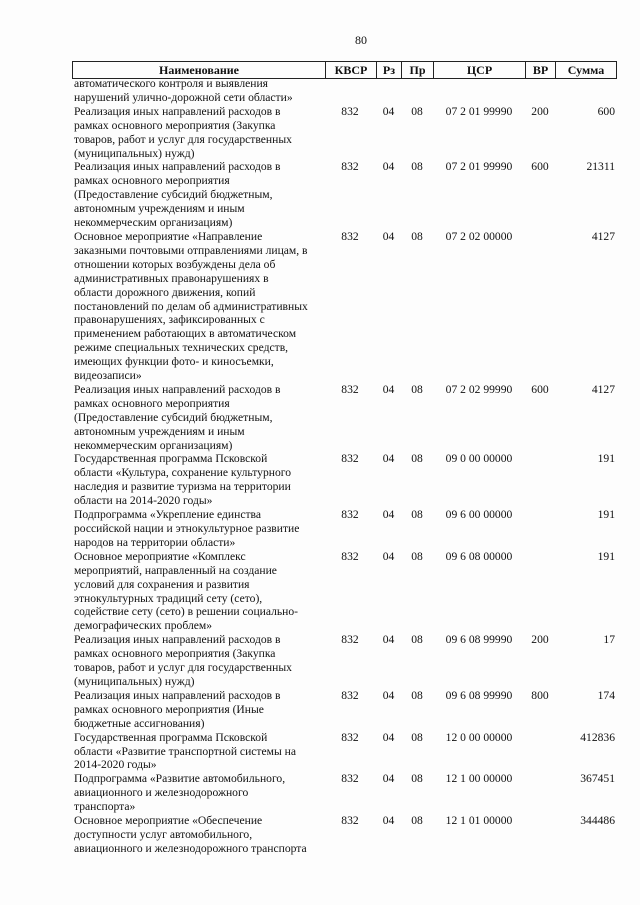 The width and height of the screenshot is (640, 905). I want to click on name-line: отношении которых возбуждены дела об, so click(175, 264).